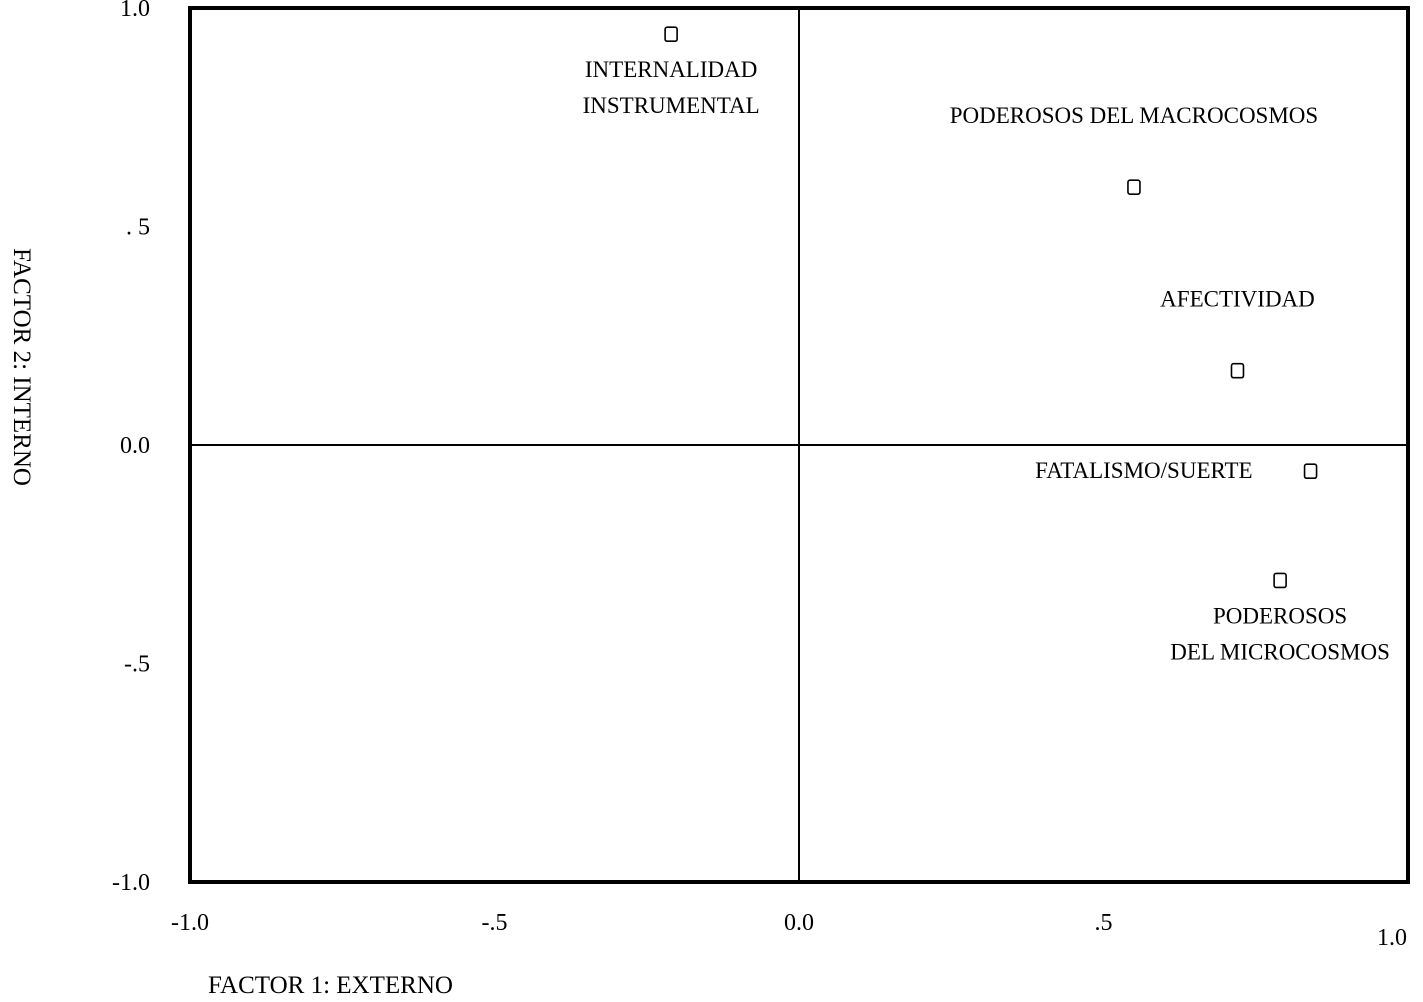 The height and width of the screenshot is (1002, 1423). Describe the element at coordinates (1280, 615) in the screenshot. I see `point-label: PODEROSOS` at that location.